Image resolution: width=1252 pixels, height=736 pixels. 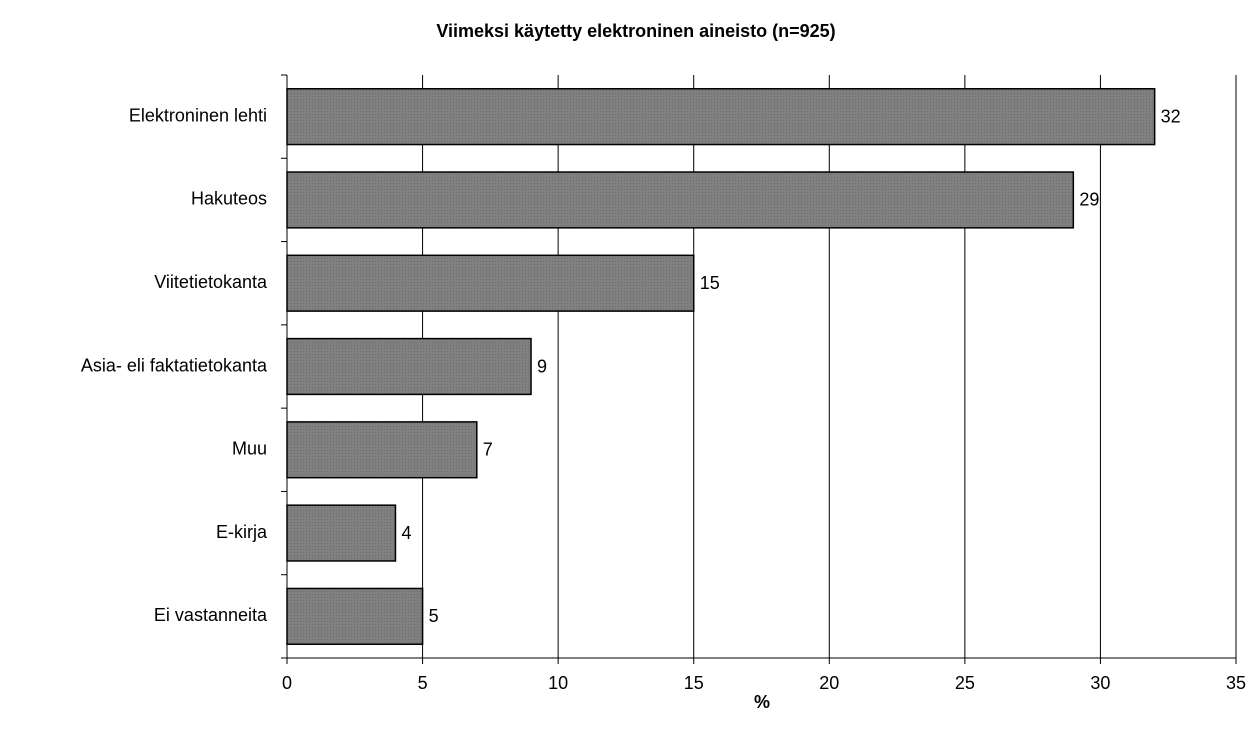 I want to click on x-tick-label: 5, so click(x=423, y=683).